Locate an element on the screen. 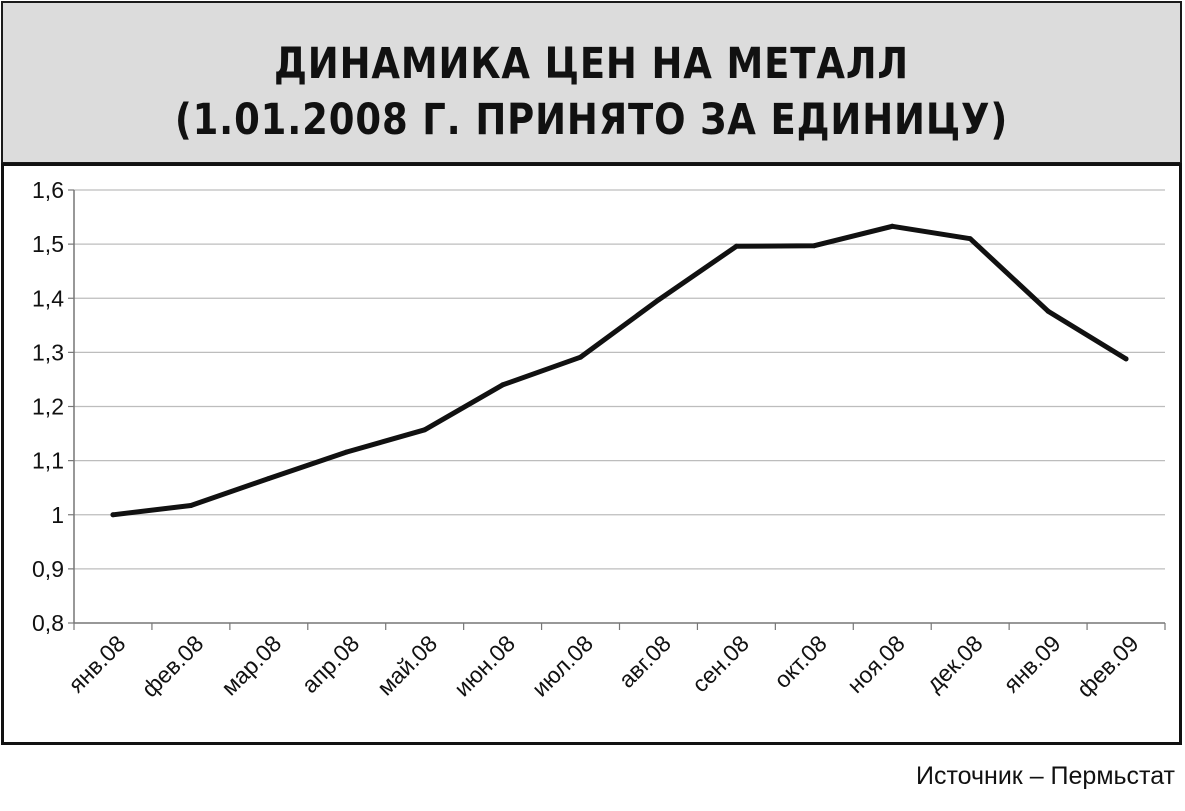 Image resolution: width=1185 pixels, height=811 pixels. y-tick-label: 1,5 is located at coordinates (48, 244).